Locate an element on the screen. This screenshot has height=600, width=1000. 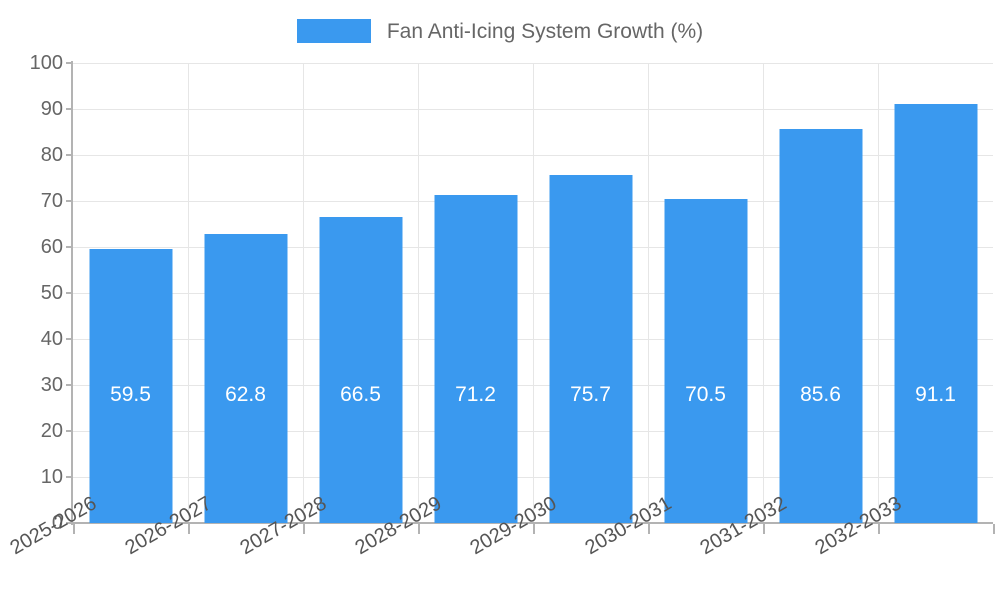
y-axis-ticks: 0 10 20 30 40 50 60 70 80 90 100 is located at coordinates (36, 293).